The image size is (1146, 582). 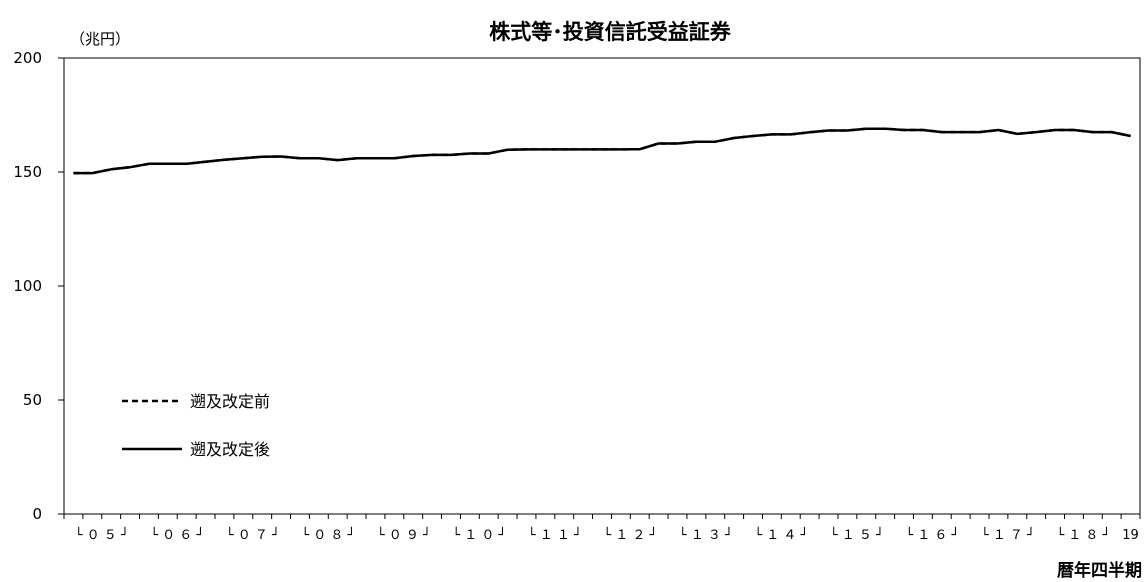 What do you see at coordinates (230, 449) in the screenshot?
I see `legend-label-2: 遡及改定後` at bounding box center [230, 449].